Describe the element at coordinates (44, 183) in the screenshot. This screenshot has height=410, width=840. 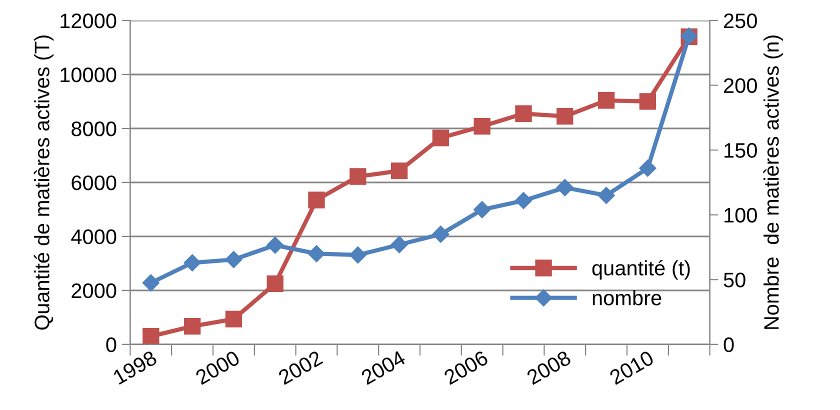
I see `y-axis-title: Quantité de matières actives (T)` at that location.